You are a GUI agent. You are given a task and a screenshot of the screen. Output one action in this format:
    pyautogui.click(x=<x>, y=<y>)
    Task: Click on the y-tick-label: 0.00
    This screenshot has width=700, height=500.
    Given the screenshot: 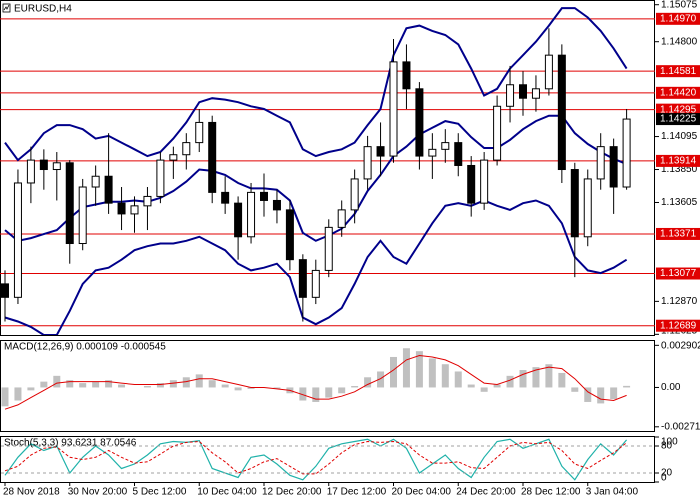 What is the action you would take?
    pyautogui.click(x=671, y=387)
    